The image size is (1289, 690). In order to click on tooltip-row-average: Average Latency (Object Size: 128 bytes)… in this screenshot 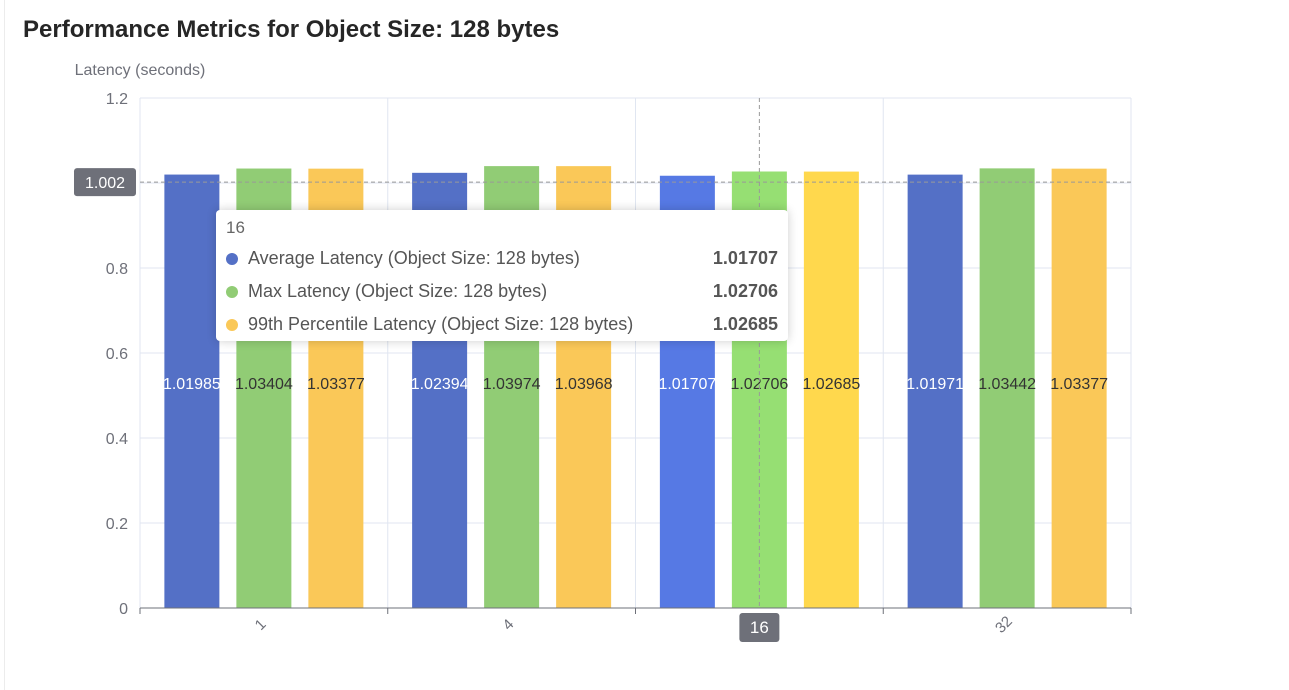, I will do `click(502, 258)`.